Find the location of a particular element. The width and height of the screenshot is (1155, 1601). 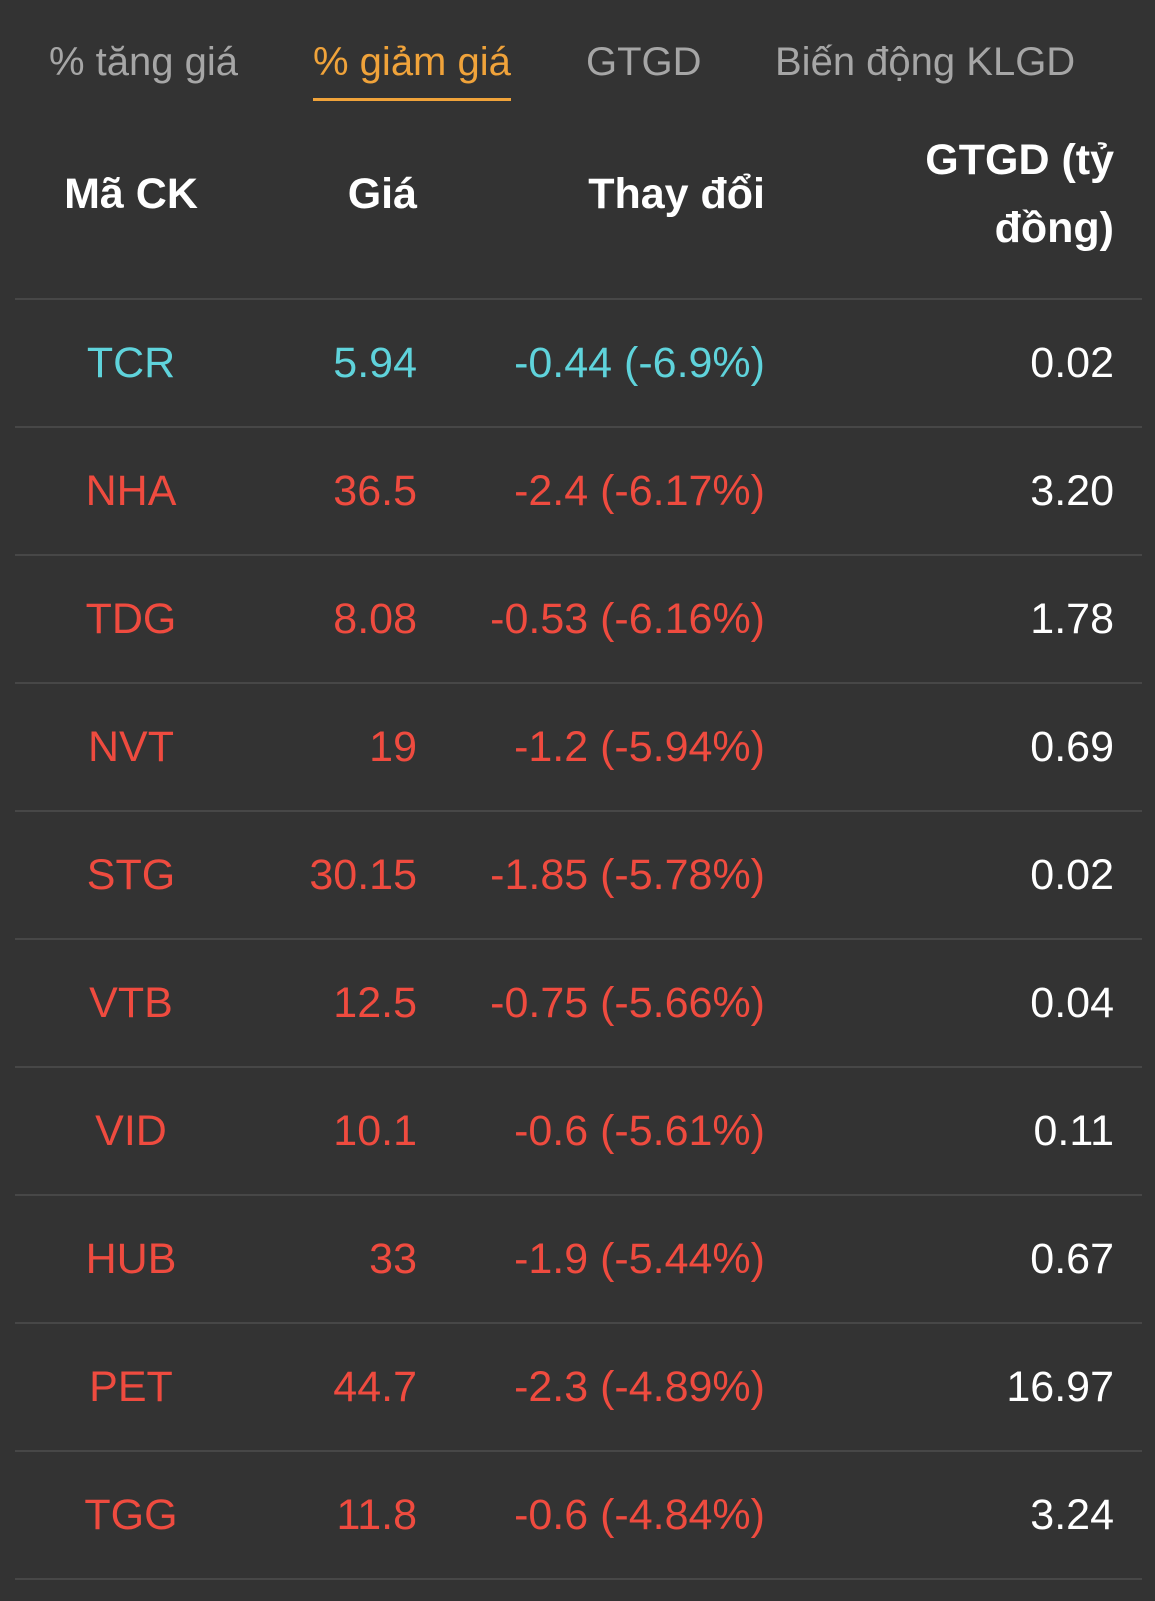

tab-top-losers-label: % giảm giá is located at coordinates (412, 62).